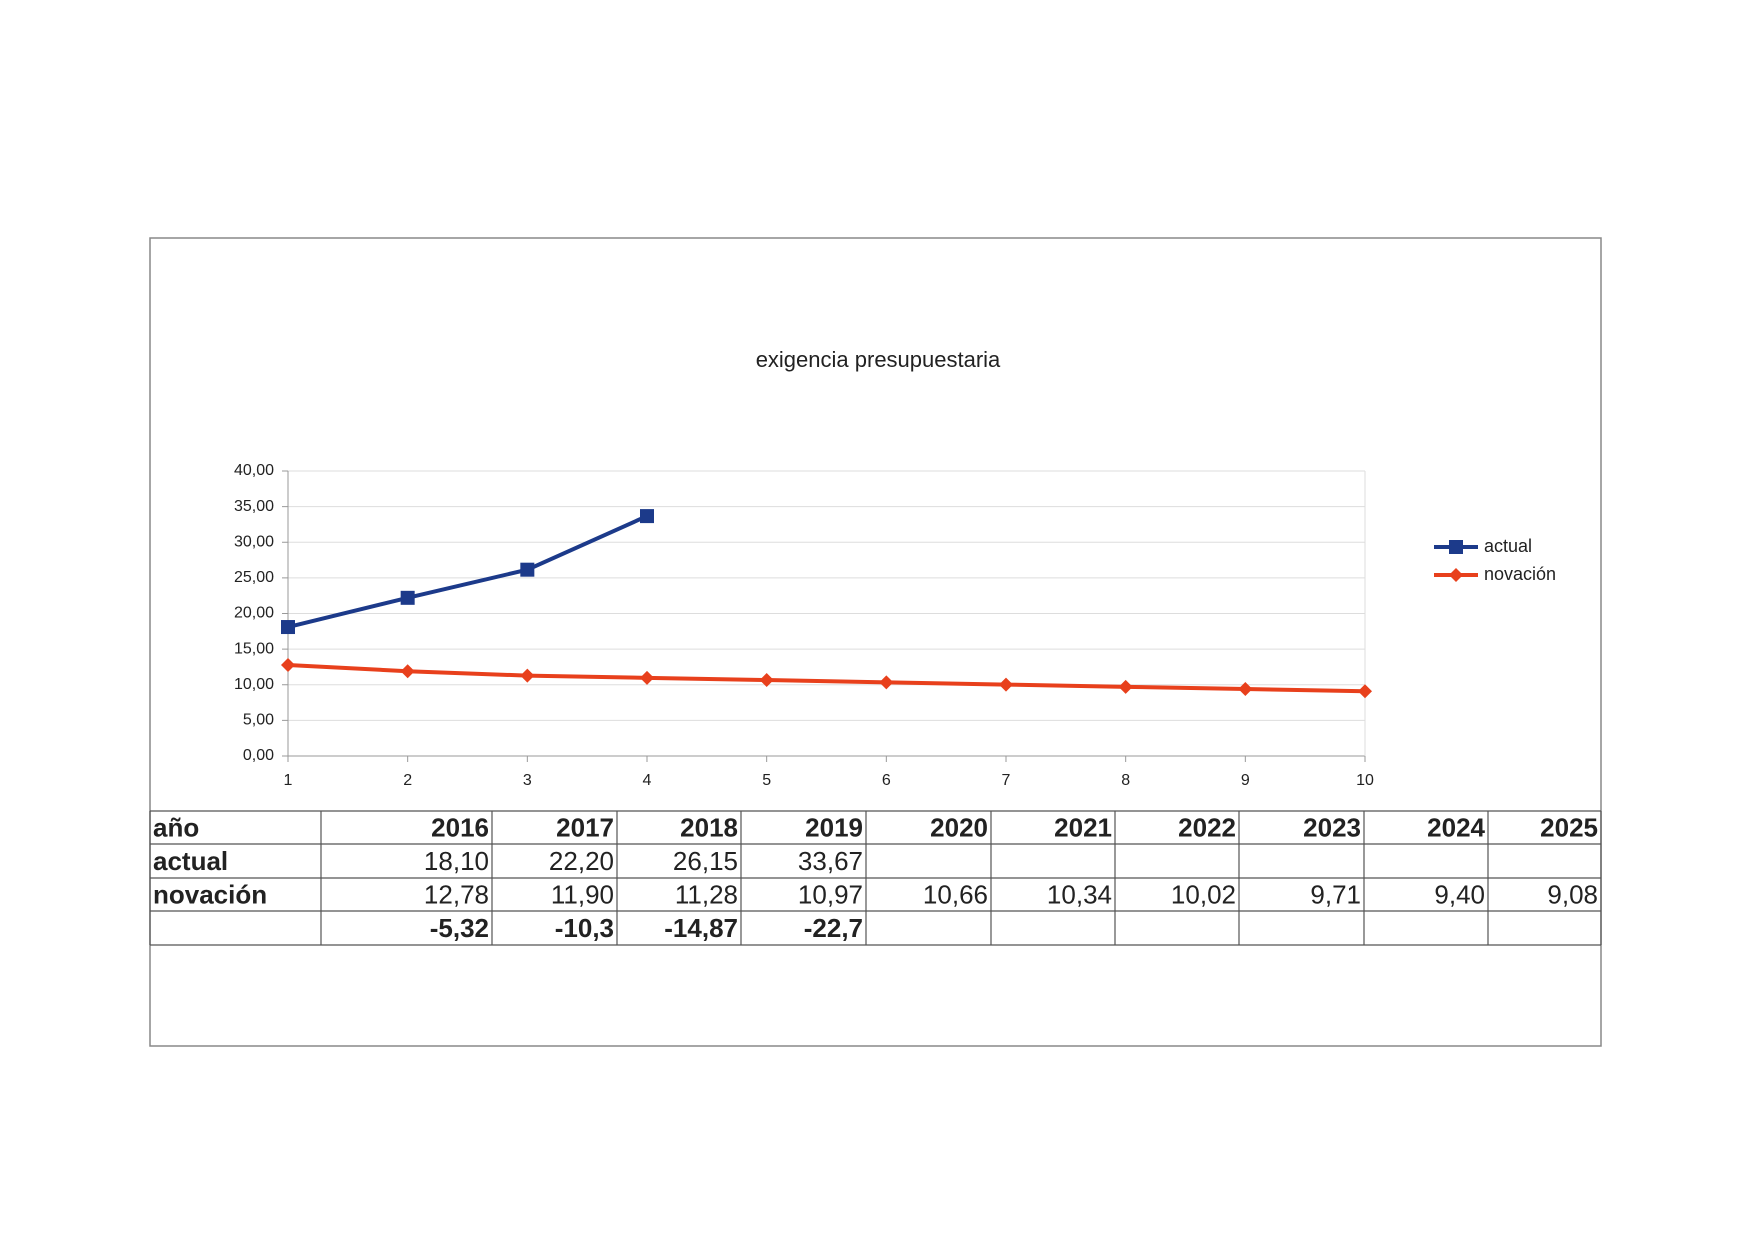 Image resolution: width=1753 pixels, height=1245 pixels. What do you see at coordinates (407, 780) in the screenshot?
I see `x-tick-label: 2` at bounding box center [407, 780].